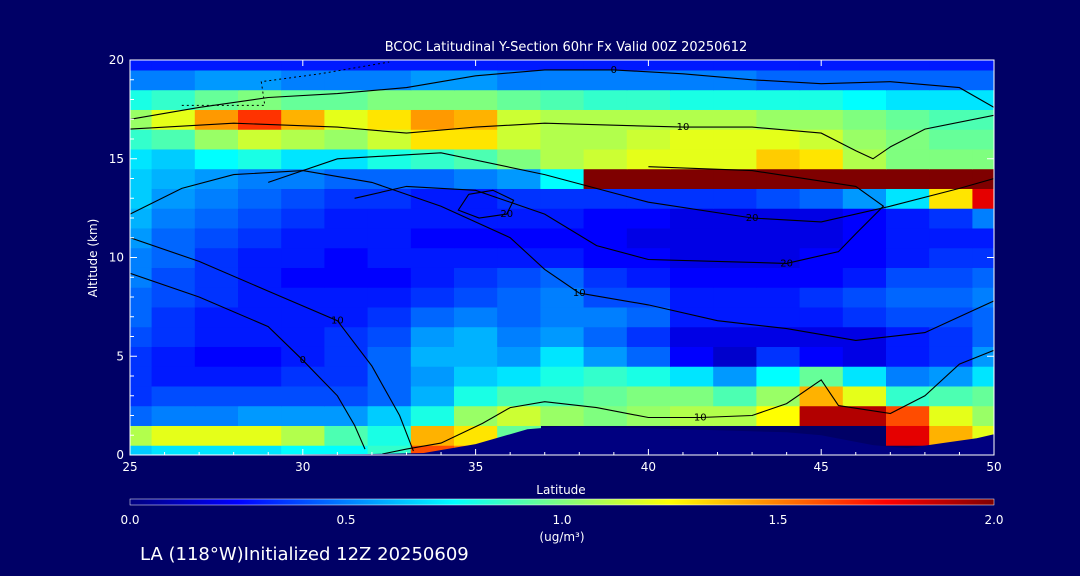 Image resolution: width=1080 pixels, height=576 pixels. What do you see at coordinates (303, 360) in the screenshot?
I see `contour-label: 0` at bounding box center [303, 360].